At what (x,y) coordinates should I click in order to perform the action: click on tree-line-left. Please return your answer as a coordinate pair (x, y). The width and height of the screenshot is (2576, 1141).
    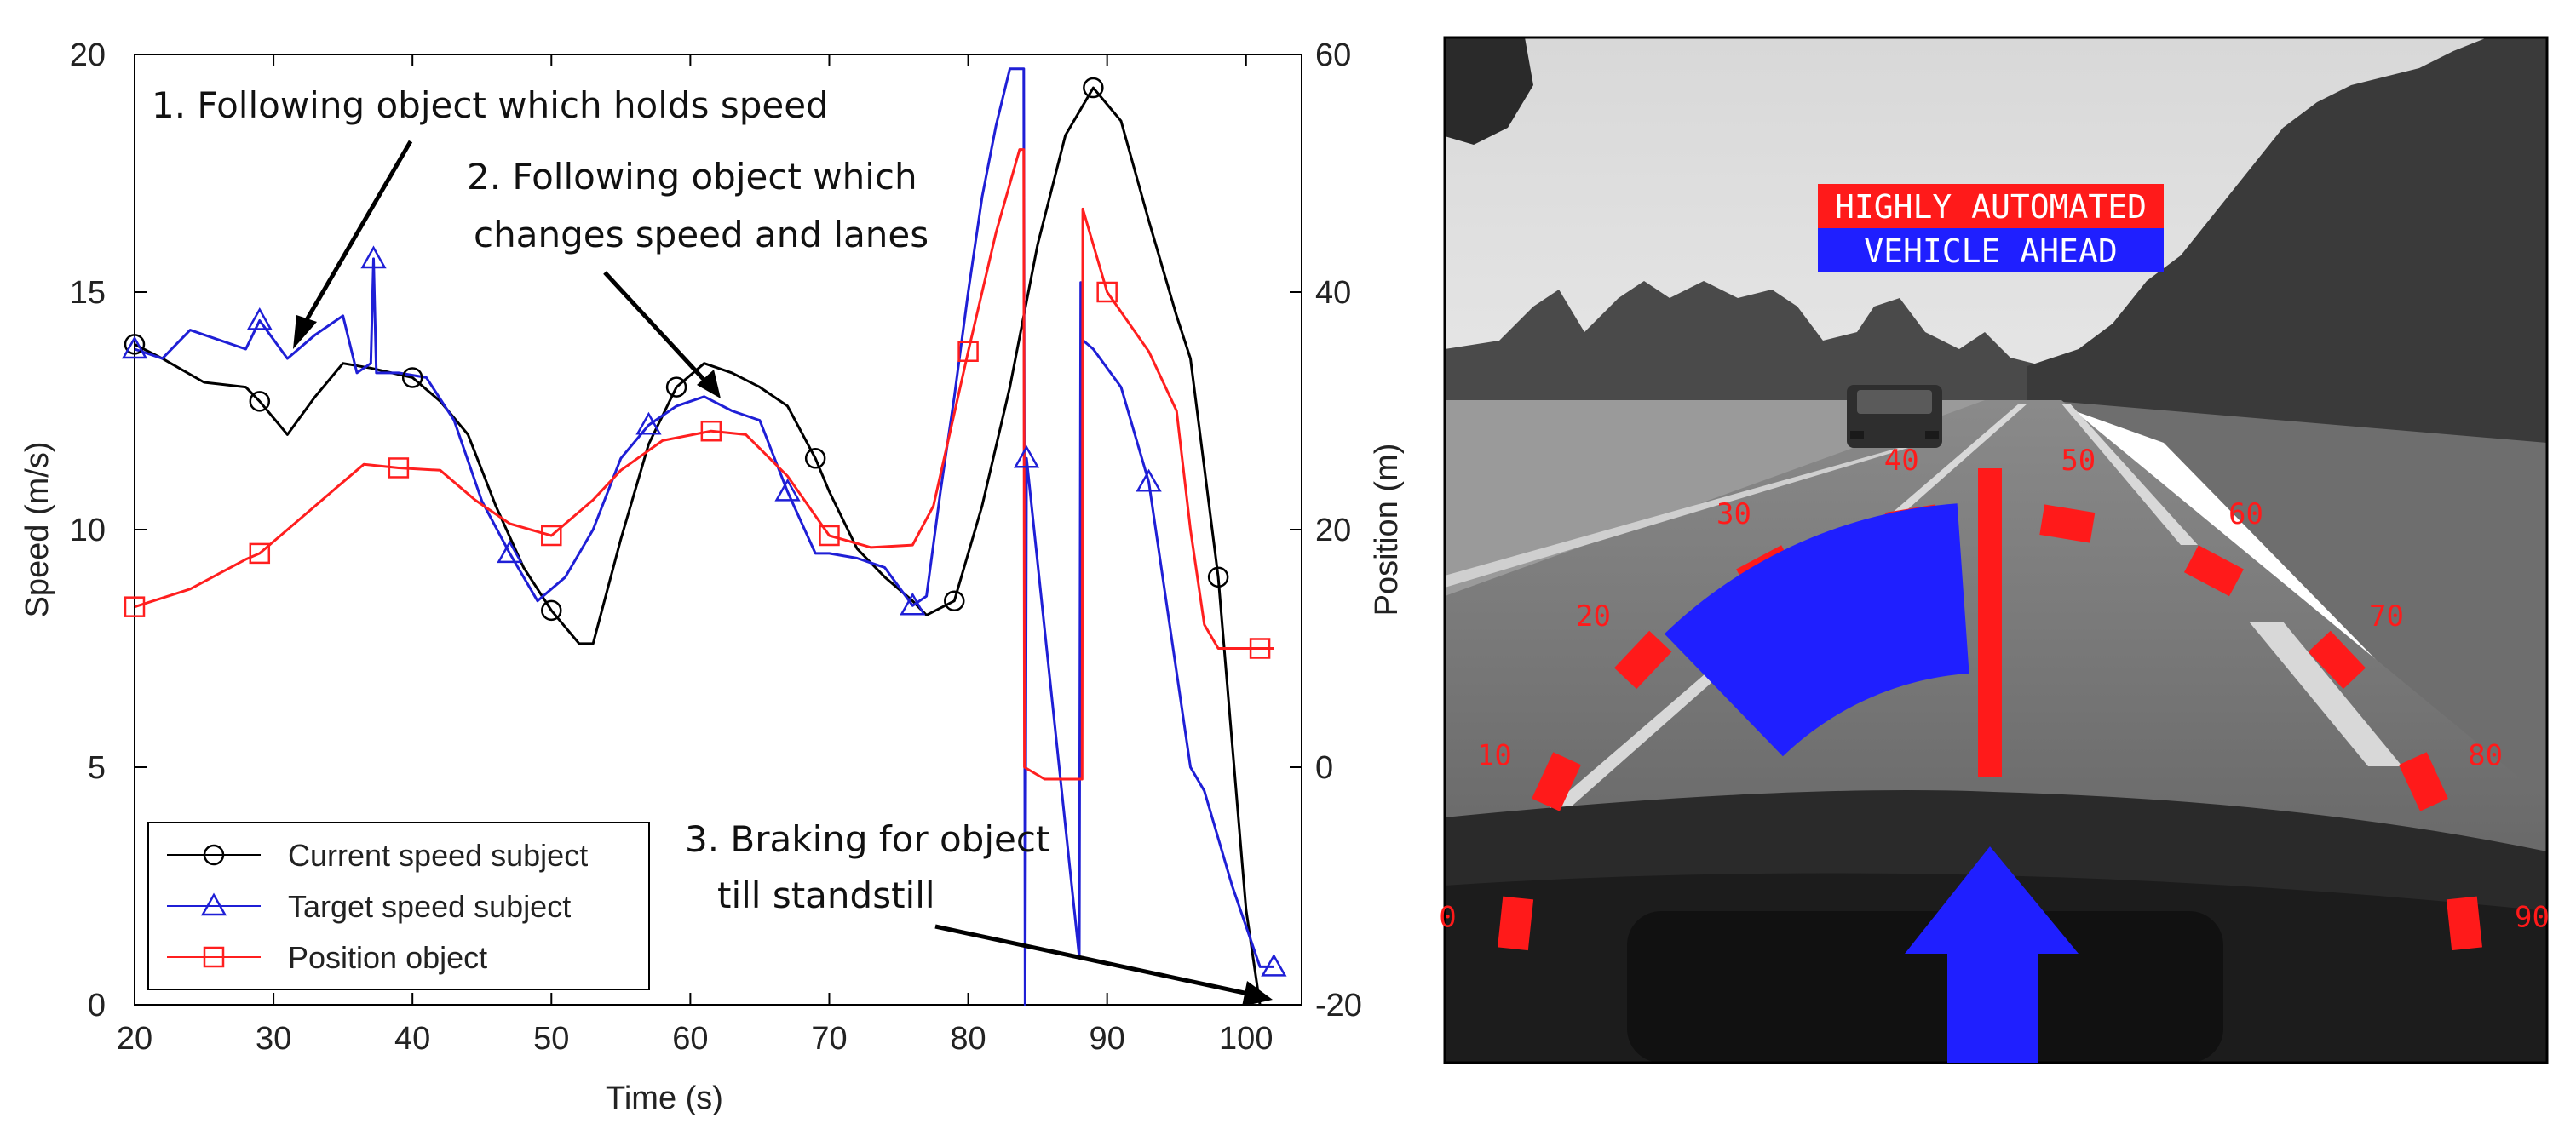
    Looking at the image, I should click on (1745, 340).